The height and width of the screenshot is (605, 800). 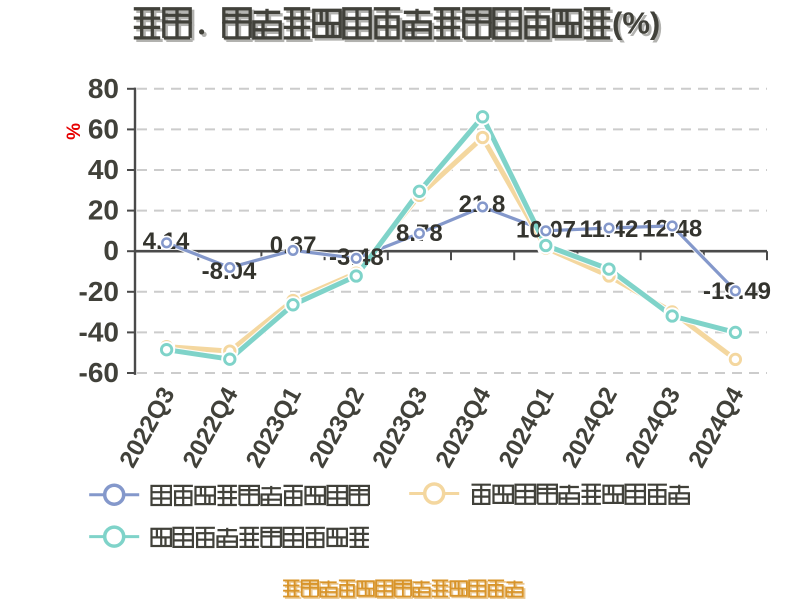 What do you see at coordinates (103, 88) in the screenshot?
I see `svg-text: 80` at bounding box center [103, 88].